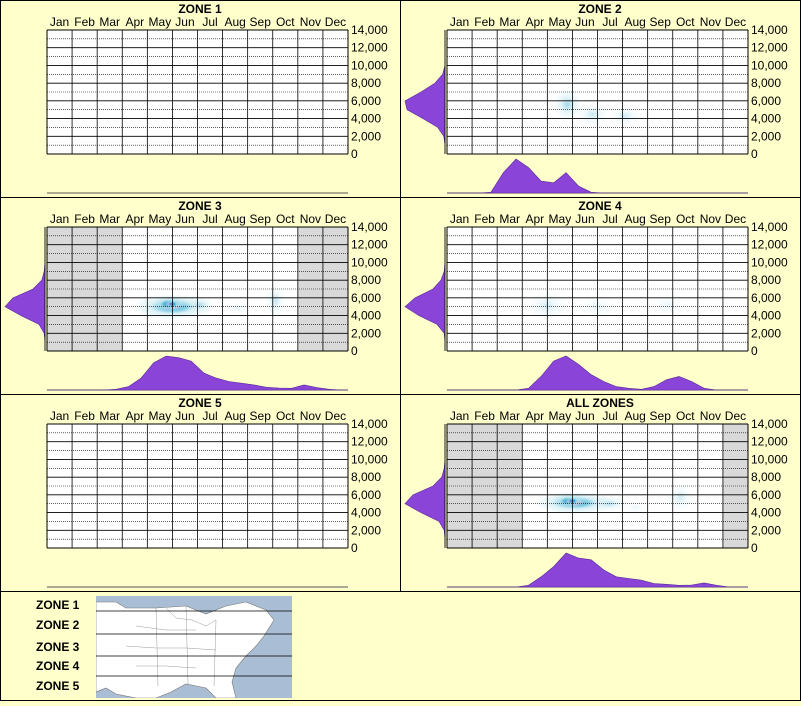  What do you see at coordinates (200, 9) in the screenshot?
I see `zone-title: ZONE 1` at bounding box center [200, 9].